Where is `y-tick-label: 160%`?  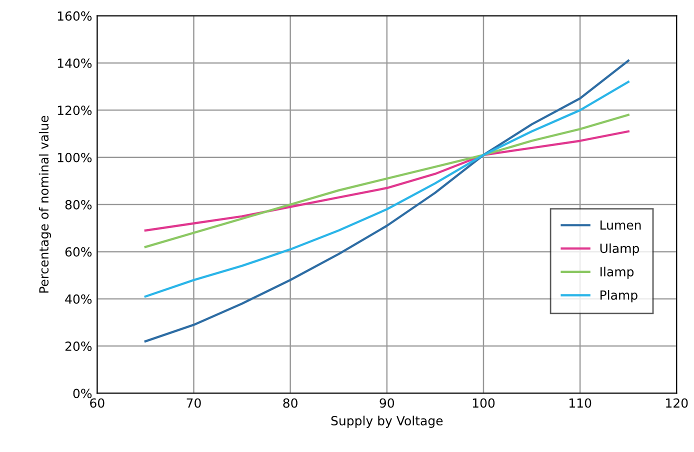 y-tick-label: 160% is located at coordinates (75, 16).